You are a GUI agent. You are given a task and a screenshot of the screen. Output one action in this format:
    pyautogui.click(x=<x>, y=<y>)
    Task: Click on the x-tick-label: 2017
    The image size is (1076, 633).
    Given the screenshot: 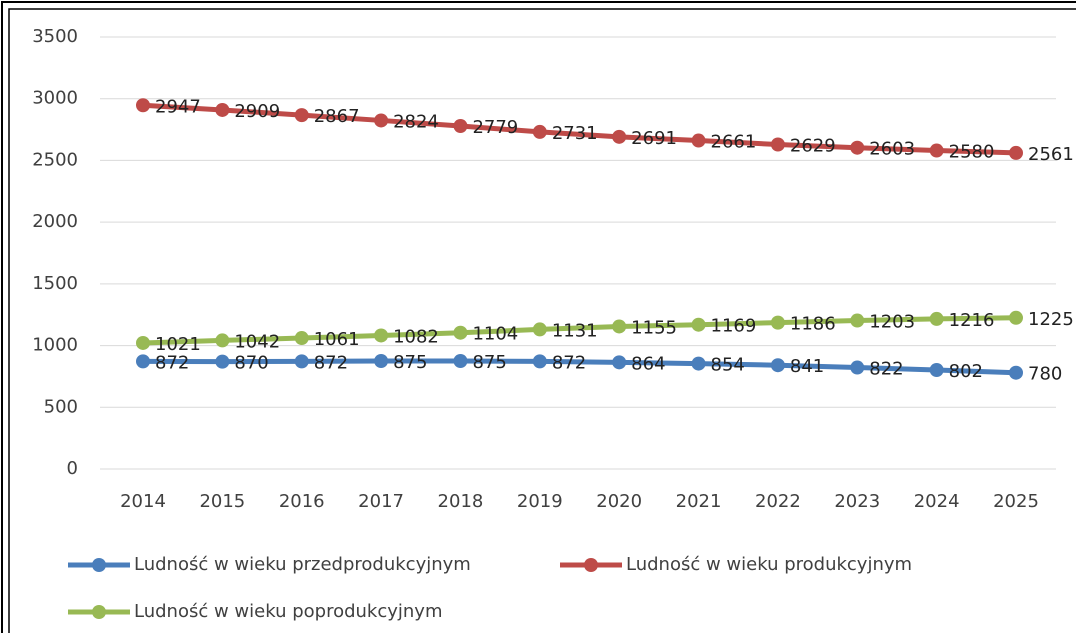 What is the action you would take?
    pyautogui.click(x=381, y=501)
    